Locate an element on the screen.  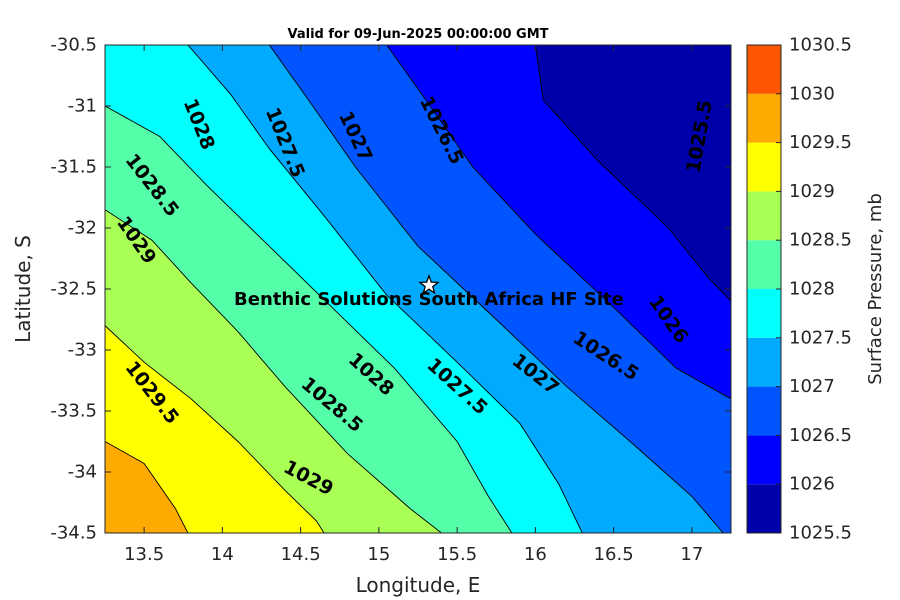
y-tick-label: -31 is located at coordinates (82, 106).